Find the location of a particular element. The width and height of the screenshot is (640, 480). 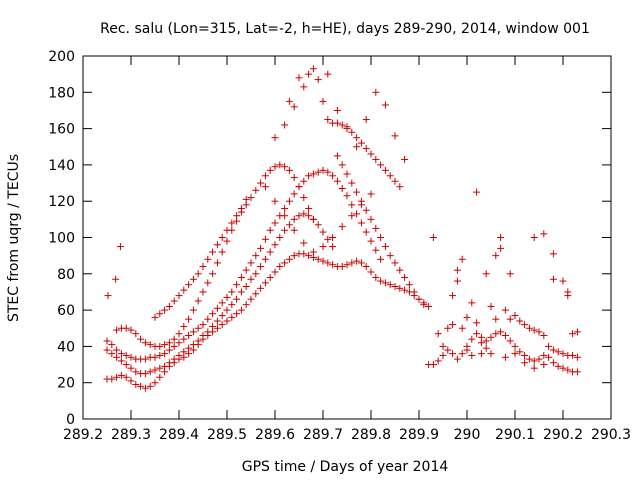

x-tick-label: 289.3 is located at coordinates (131, 435).